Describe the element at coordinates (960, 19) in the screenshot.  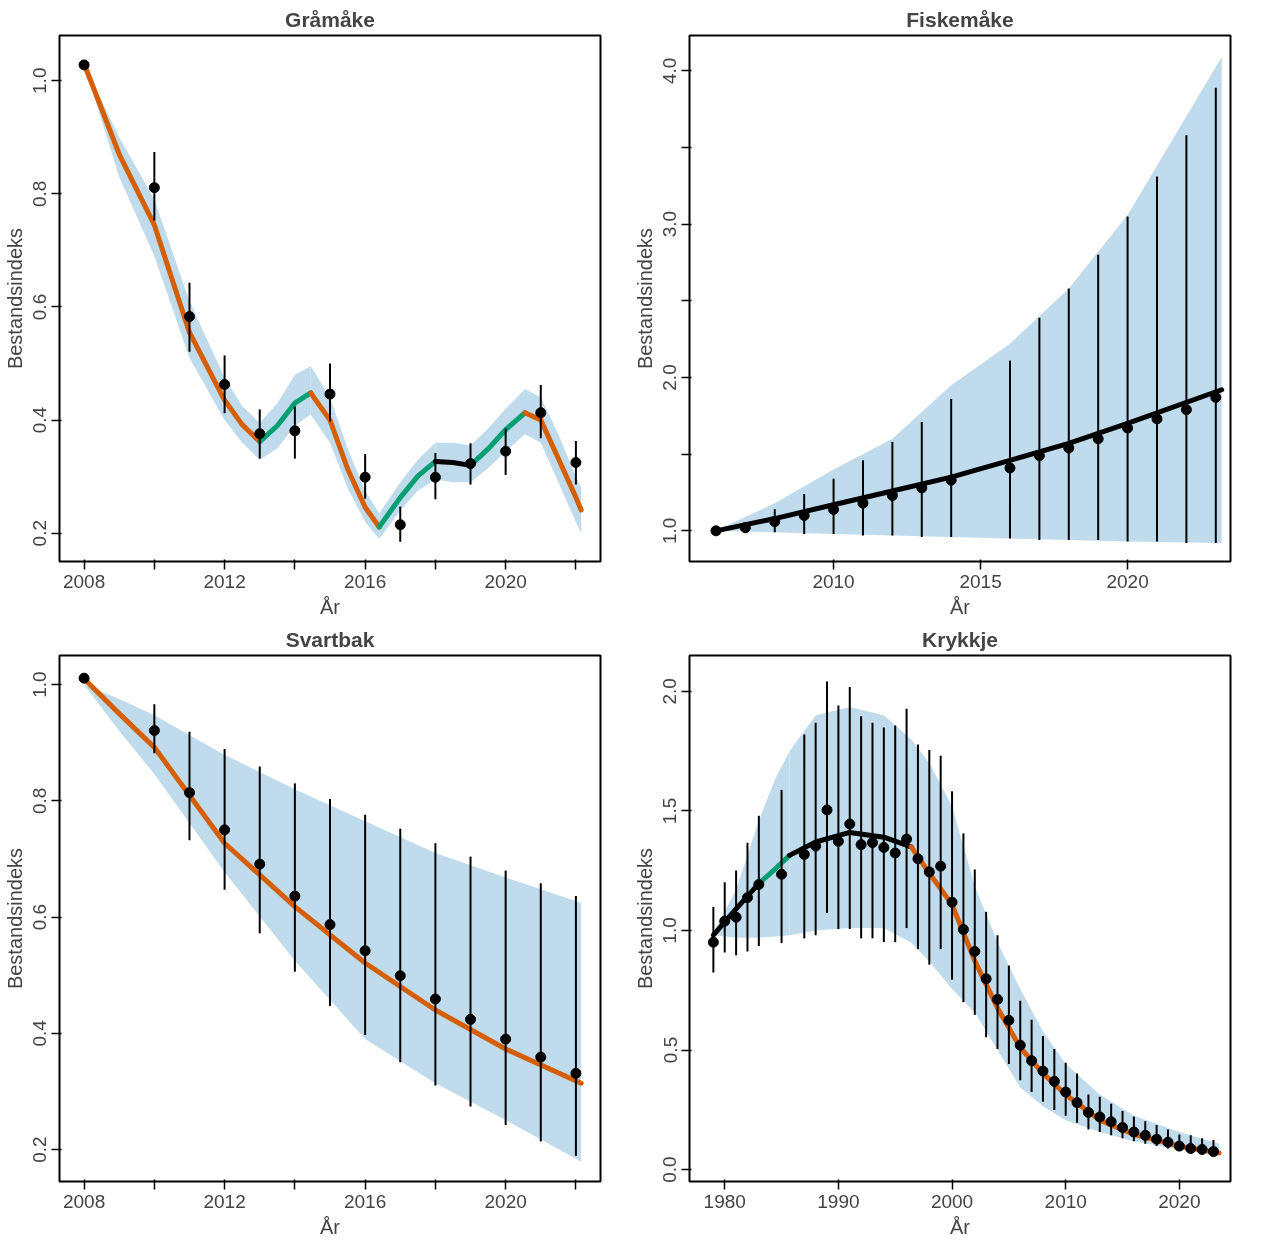
I see `chart-title: Fiskemåke` at that location.